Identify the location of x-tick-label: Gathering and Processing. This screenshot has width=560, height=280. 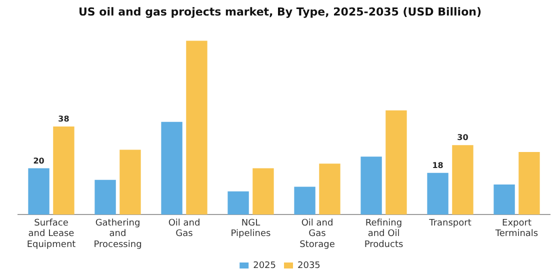
(118, 234).